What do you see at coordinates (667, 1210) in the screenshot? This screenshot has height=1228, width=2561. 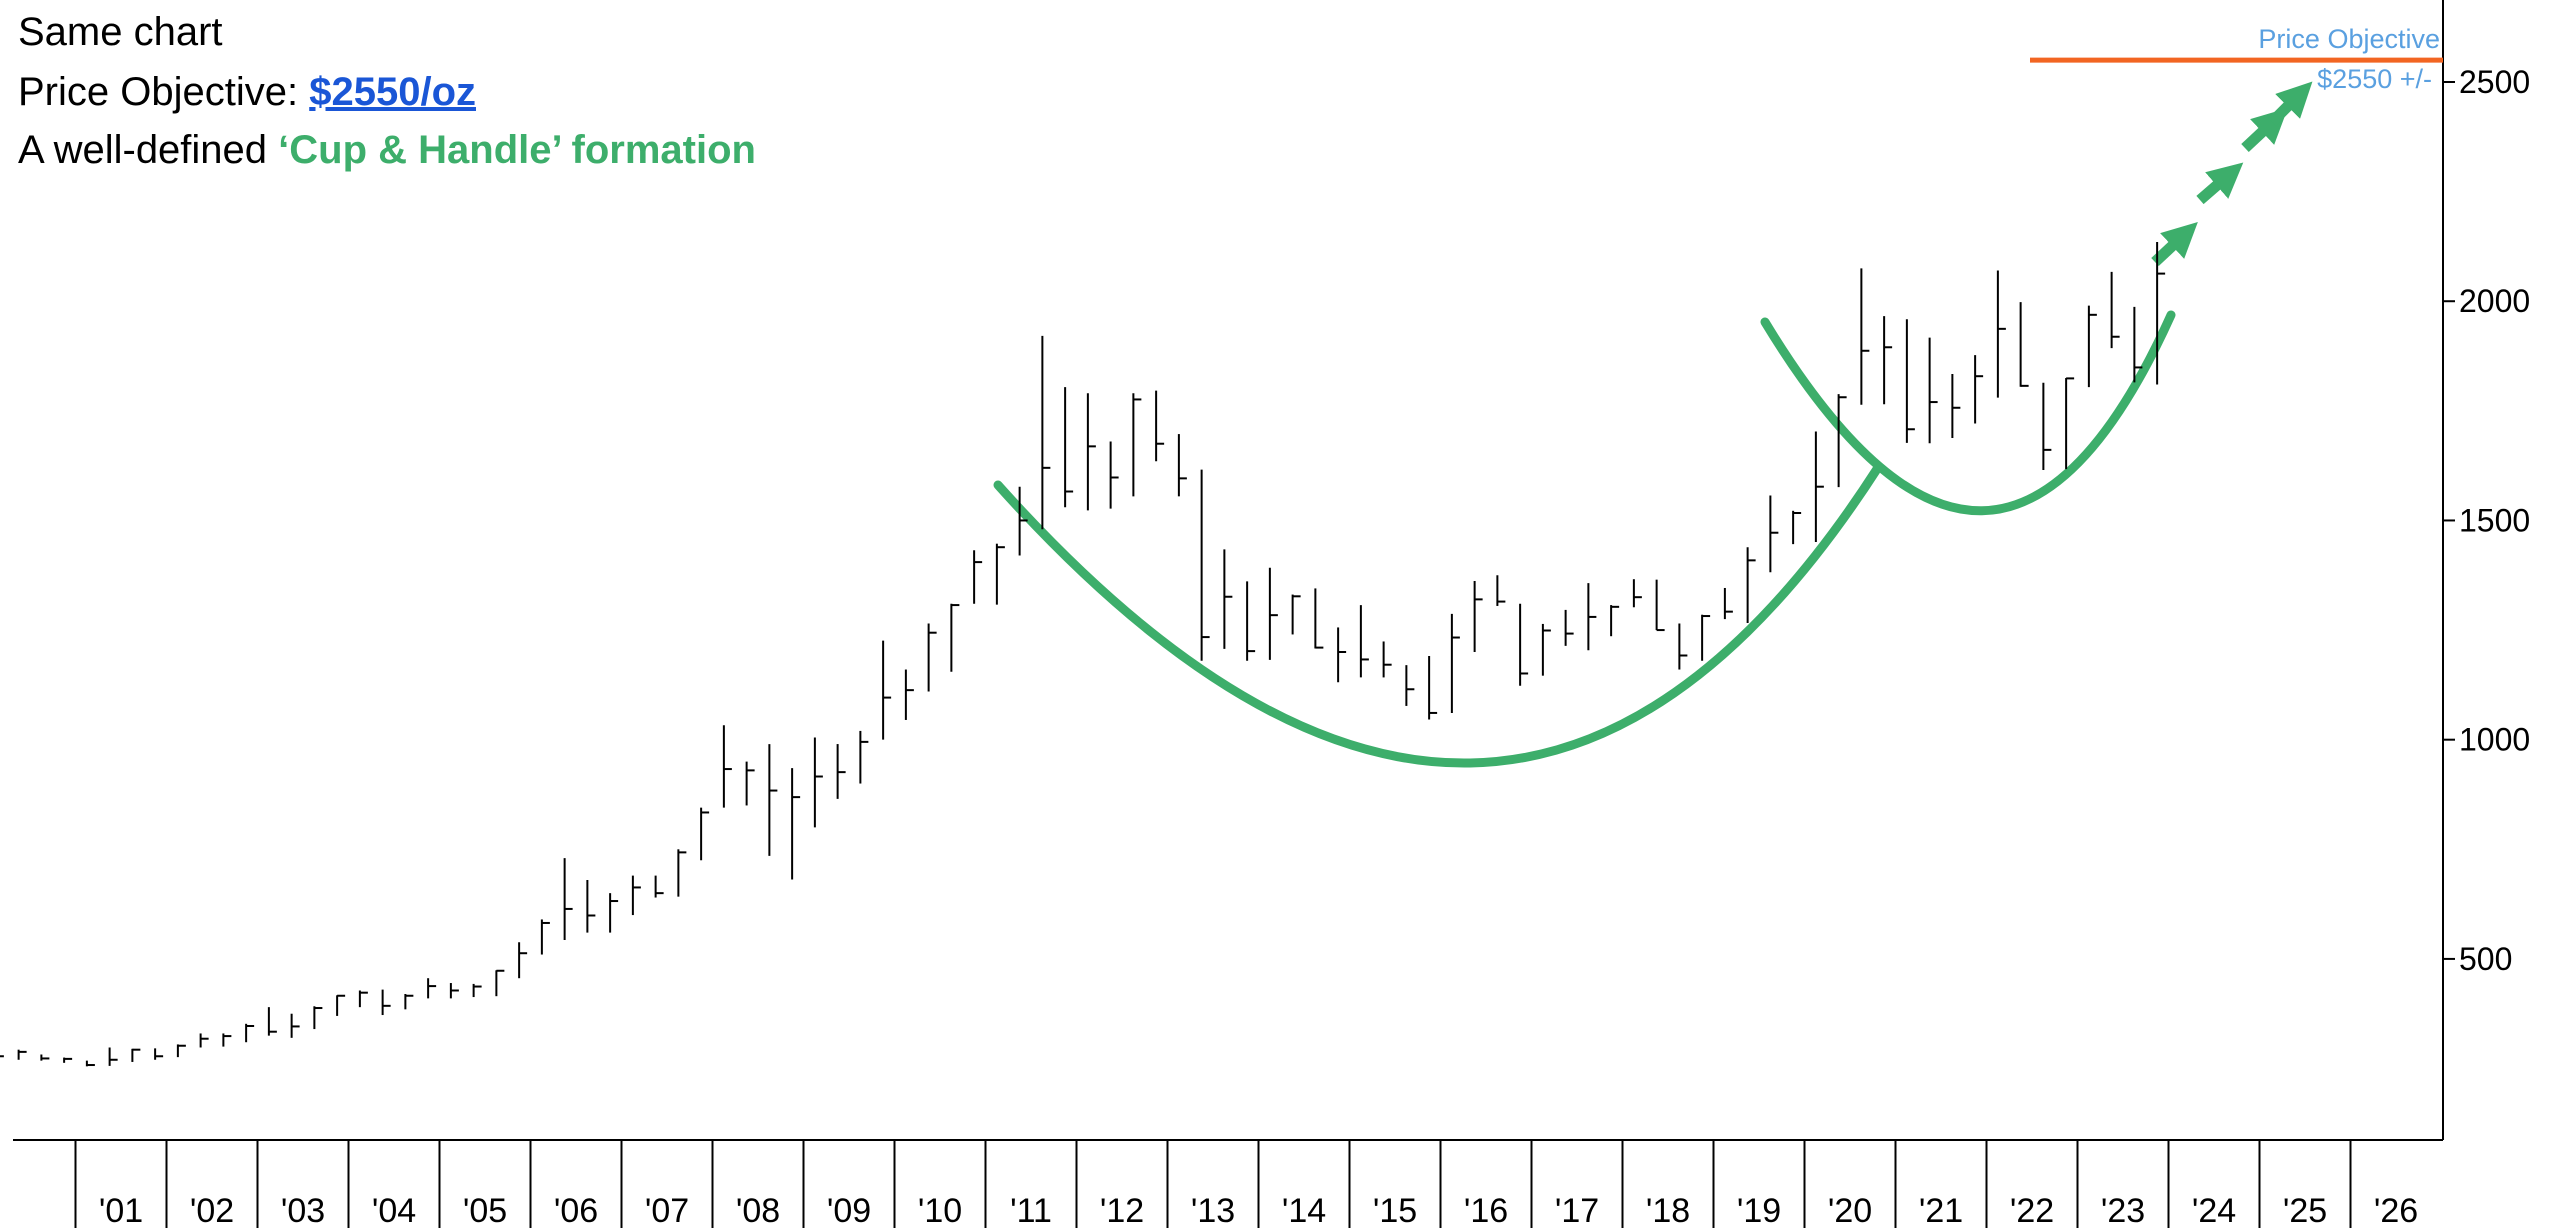 I see `x-tick-label: '07` at bounding box center [667, 1210].